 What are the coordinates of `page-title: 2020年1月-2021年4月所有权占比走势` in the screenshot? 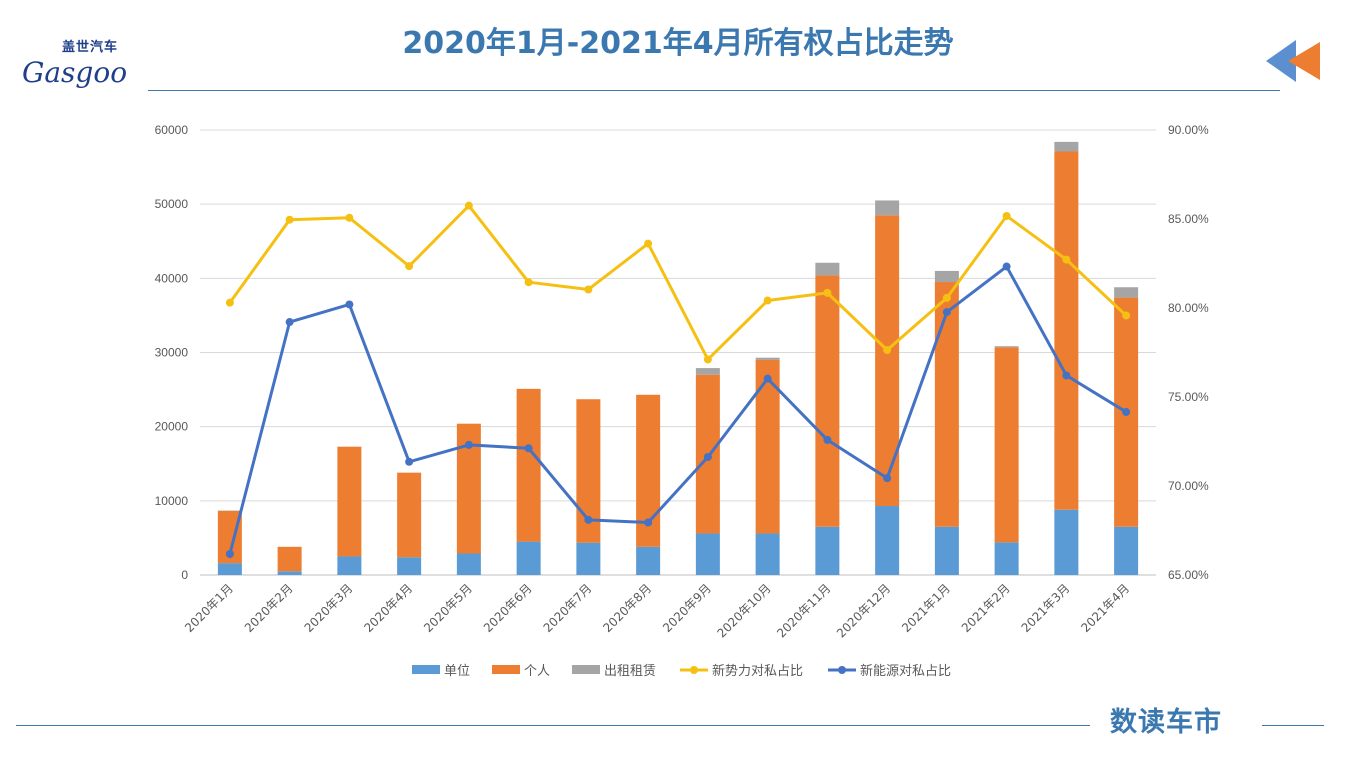 It's located at (678, 43).